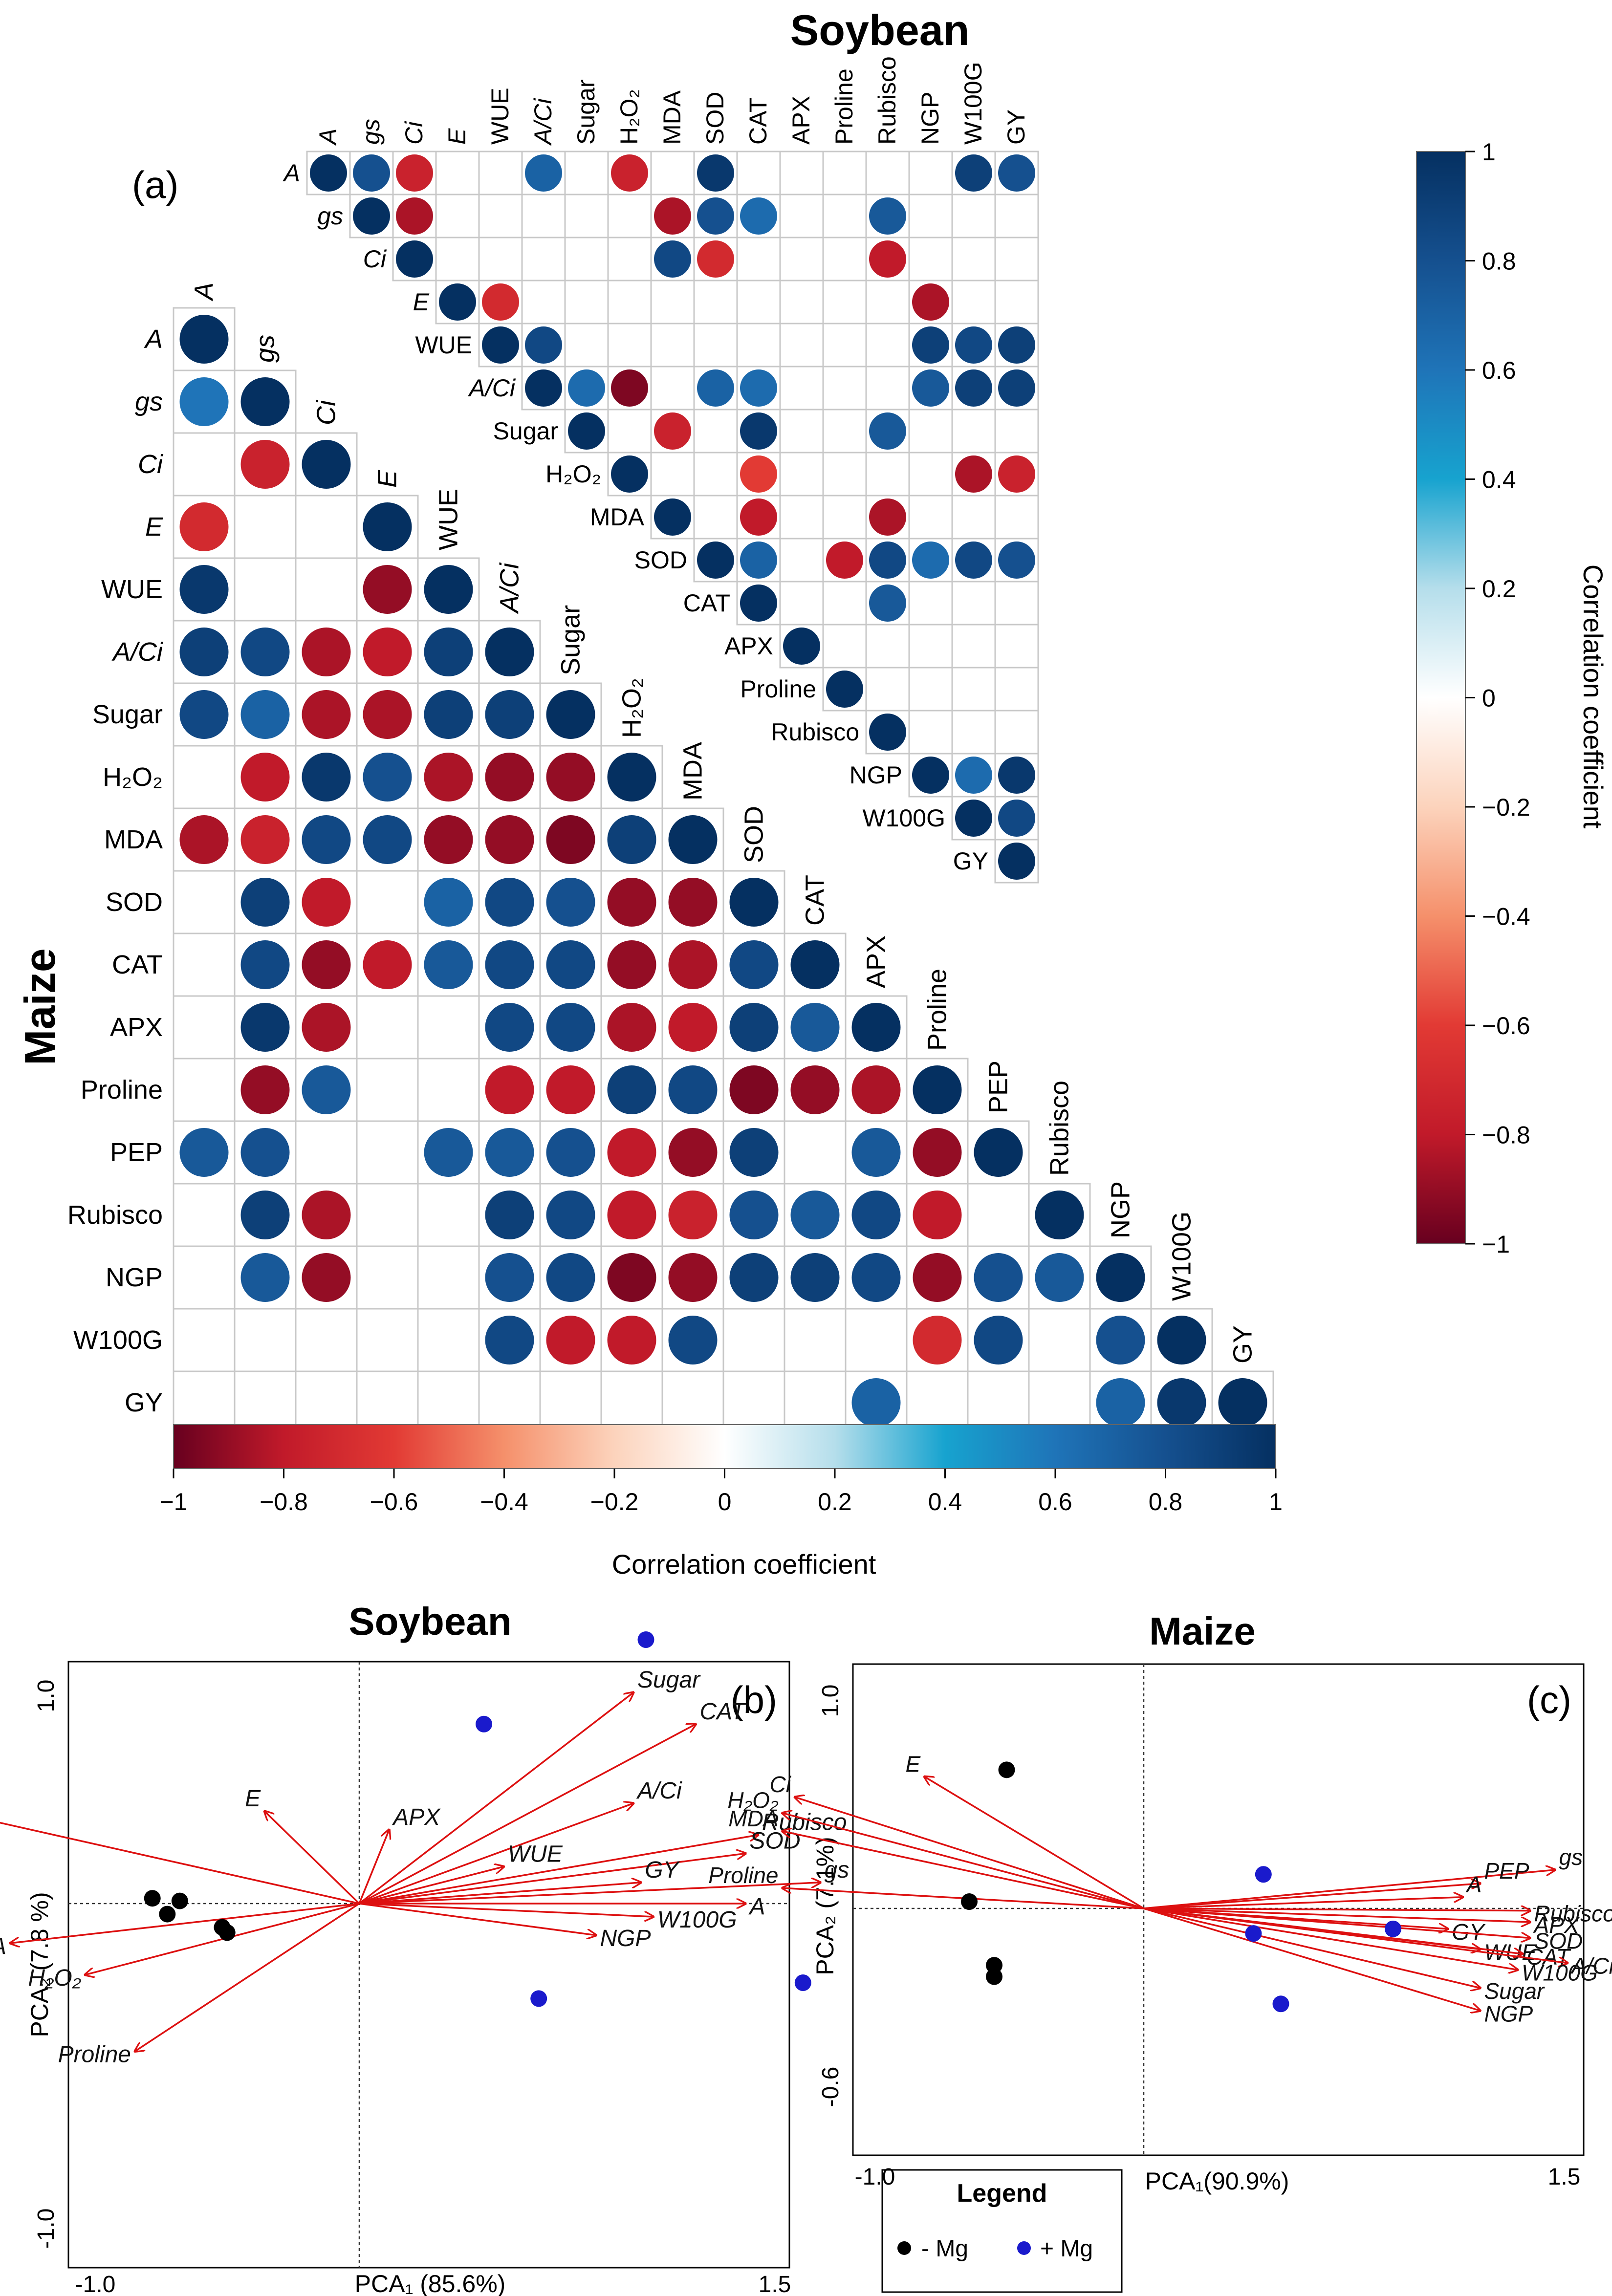  Describe the element at coordinates (570, 1089) in the screenshot. I see `maize-corr-circle-proline-sugar` at that location.